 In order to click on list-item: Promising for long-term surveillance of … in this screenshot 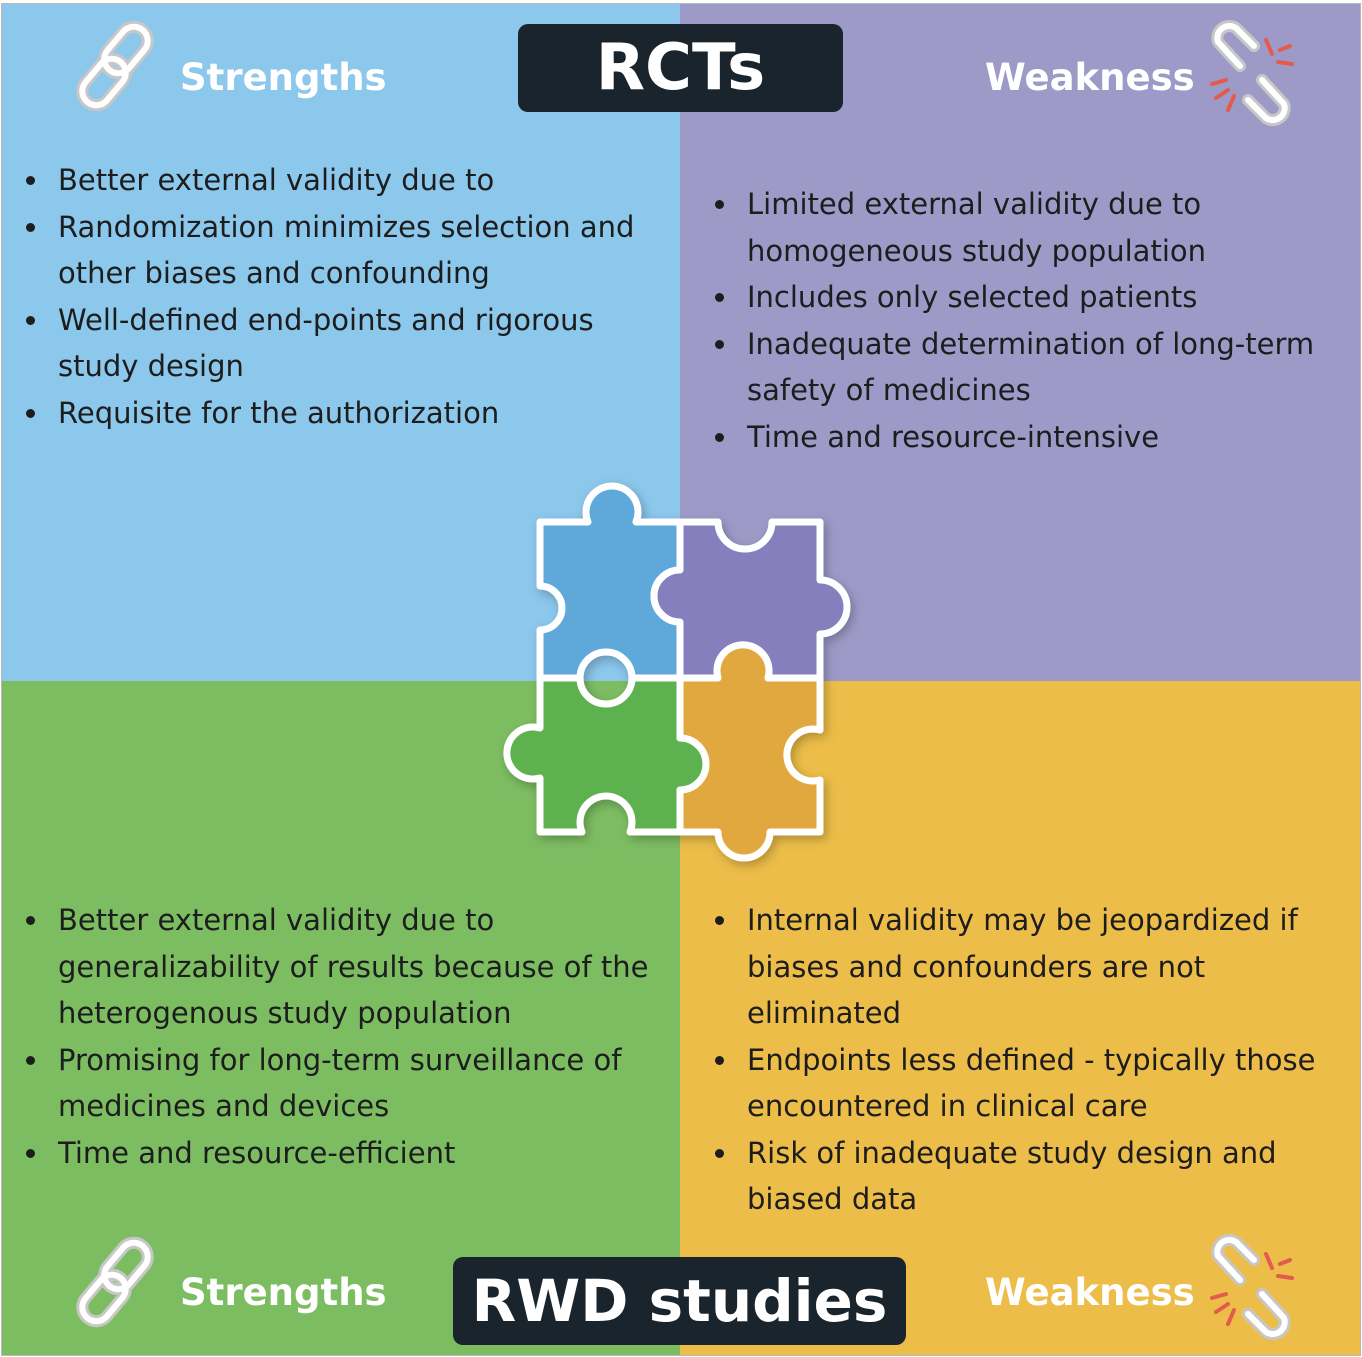, I will do `click(344, 1083)`.